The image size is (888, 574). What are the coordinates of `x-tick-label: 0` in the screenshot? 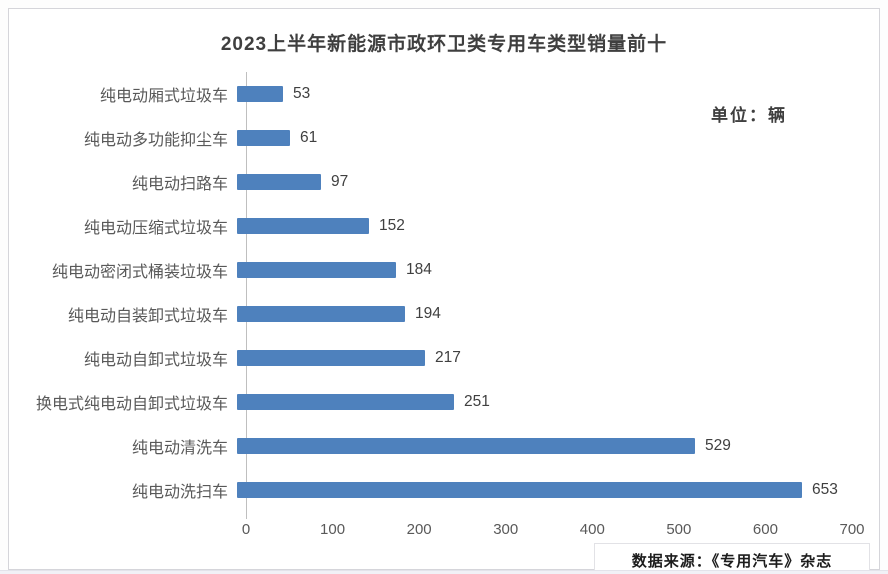 It's located at (246, 529).